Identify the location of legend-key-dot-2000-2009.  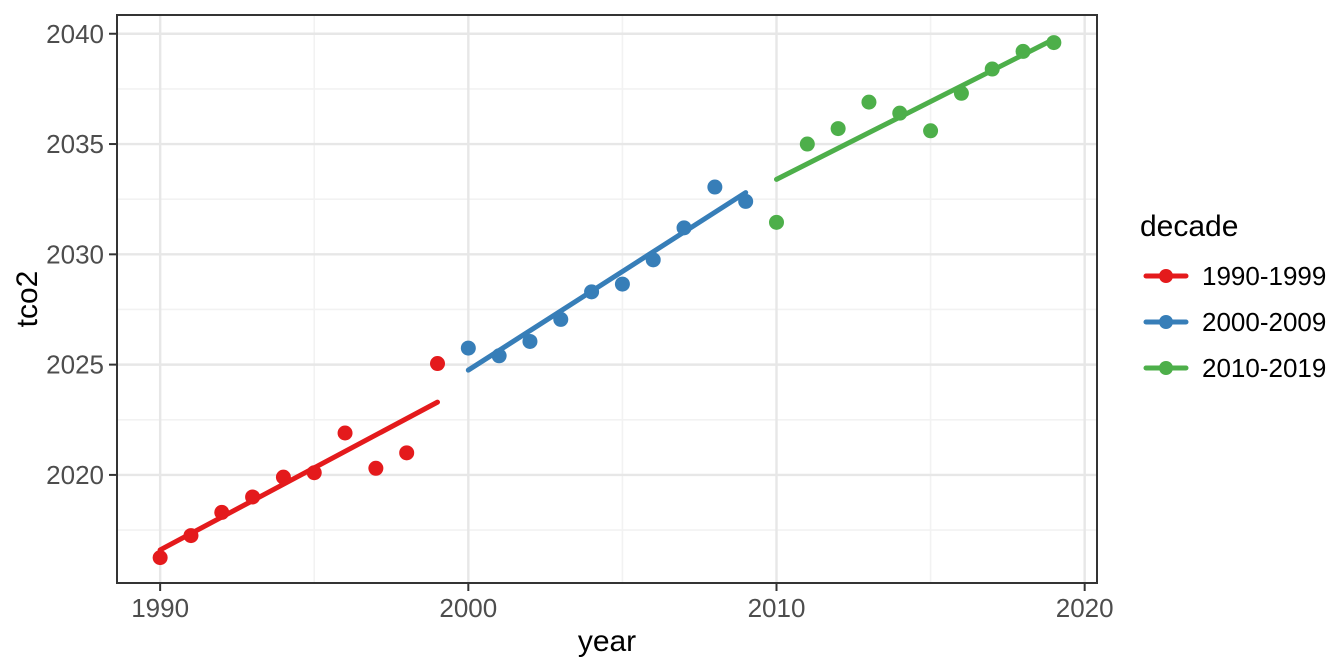
(1166, 322).